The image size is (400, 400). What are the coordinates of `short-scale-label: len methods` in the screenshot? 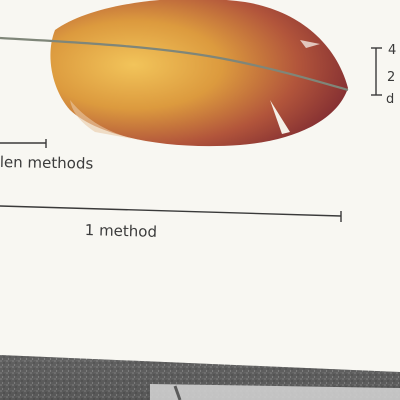 It's located at (47, 163).